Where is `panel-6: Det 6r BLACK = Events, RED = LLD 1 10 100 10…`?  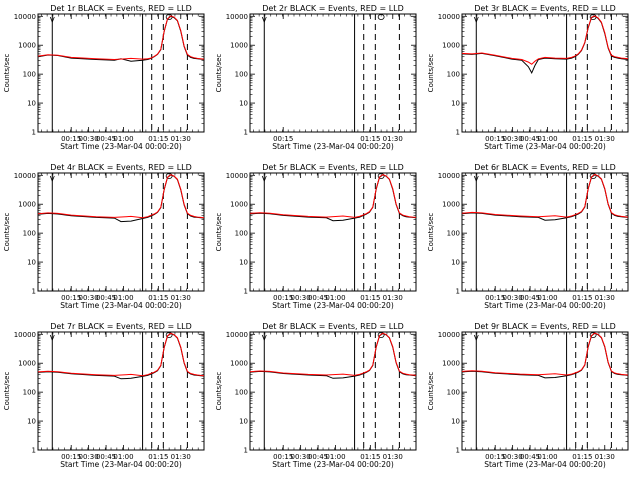 panel-6: Det 6r BLACK = Events, RED = LLD 1 10 100 10… is located at coordinates (528, 236).